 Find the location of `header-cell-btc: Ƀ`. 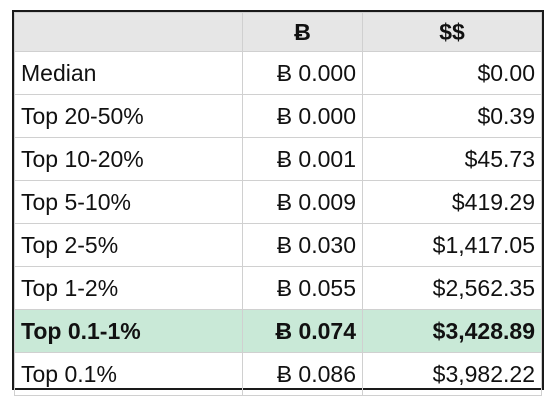

header-cell-btc: Ƀ is located at coordinates (302, 32).